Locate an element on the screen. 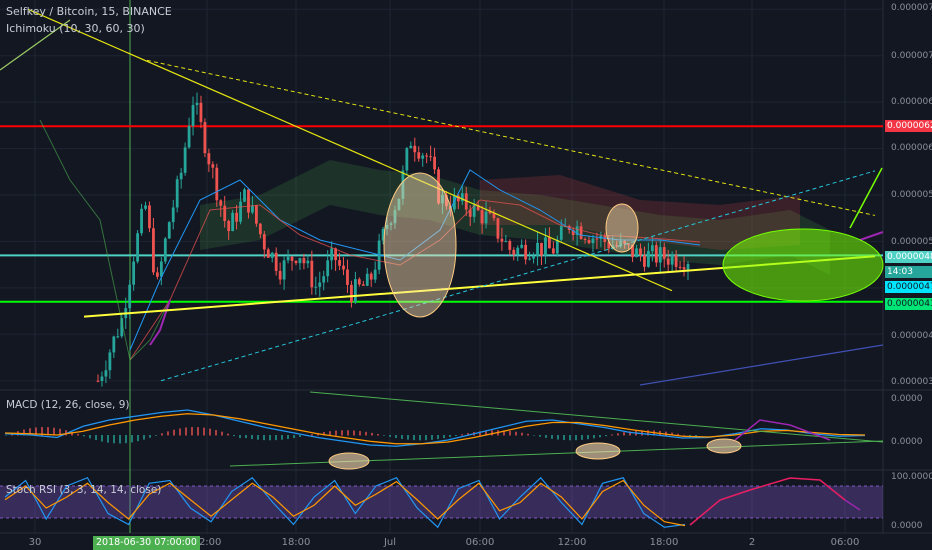  stoch-projection is located at coordinates (767, 501).